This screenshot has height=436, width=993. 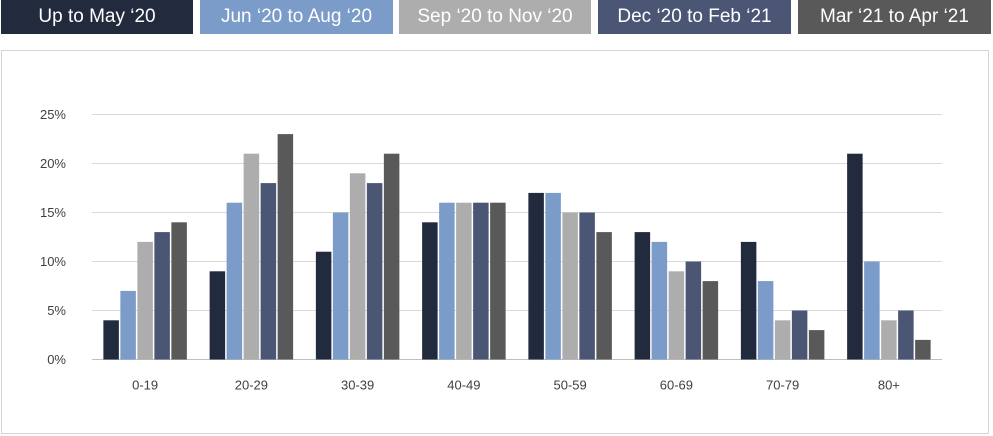 What do you see at coordinates (53, 212) in the screenshot?
I see `y-tick-label: 15%` at bounding box center [53, 212].